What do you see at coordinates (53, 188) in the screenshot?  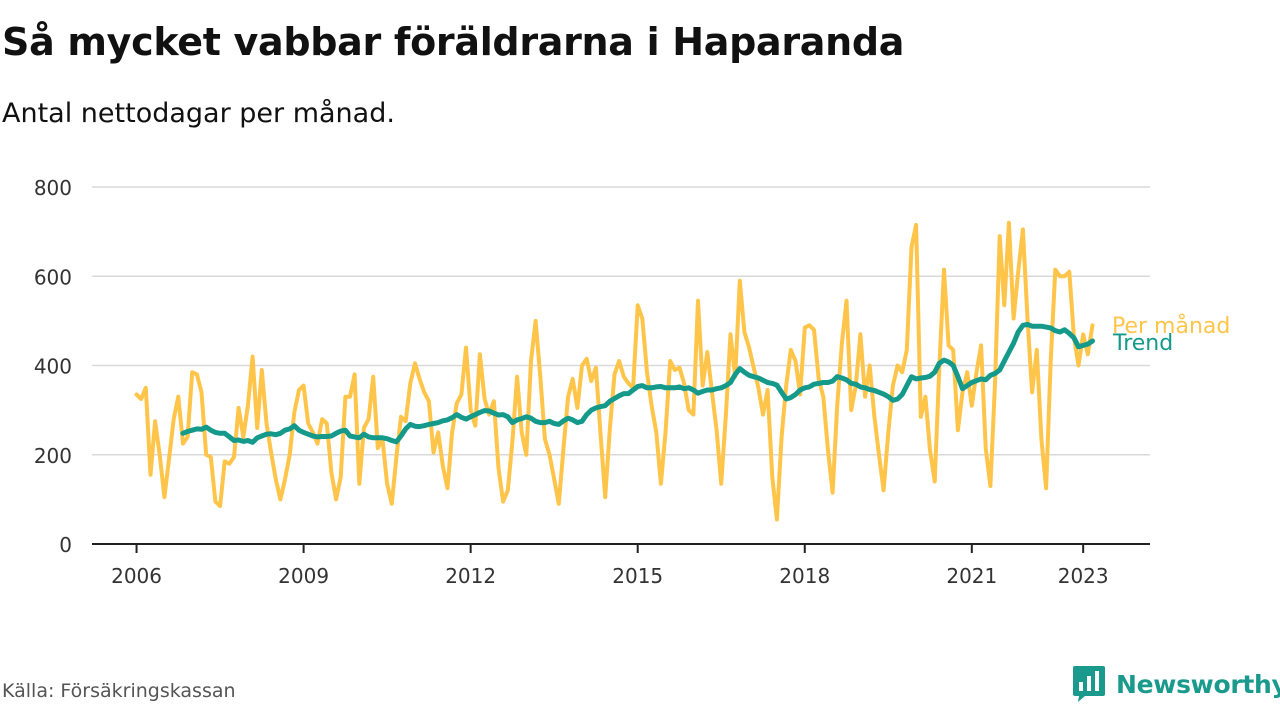 I see `y-tick-label: 800` at bounding box center [53, 188].